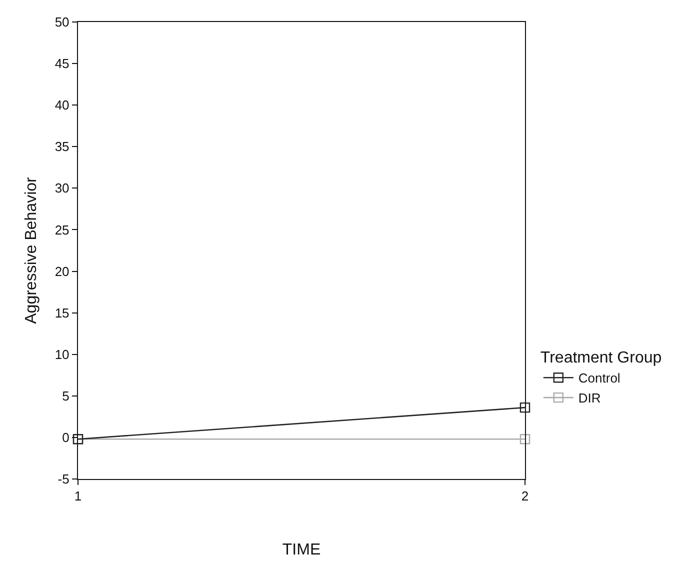 The width and height of the screenshot is (699, 567). Describe the element at coordinates (62, 271) in the screenshot. I see `y-tick-label: 20` at that location.